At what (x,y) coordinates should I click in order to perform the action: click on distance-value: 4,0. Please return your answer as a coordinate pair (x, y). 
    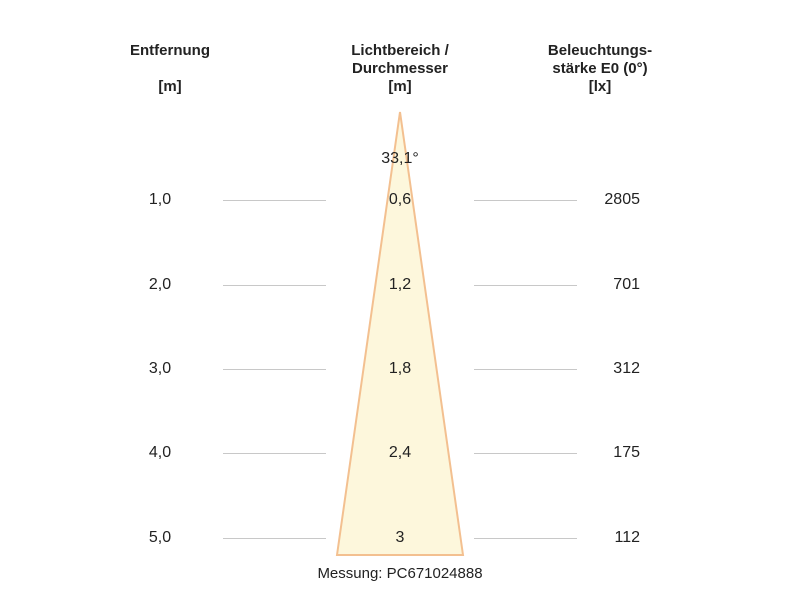
    Looking at the image, I should click on (160, 452).